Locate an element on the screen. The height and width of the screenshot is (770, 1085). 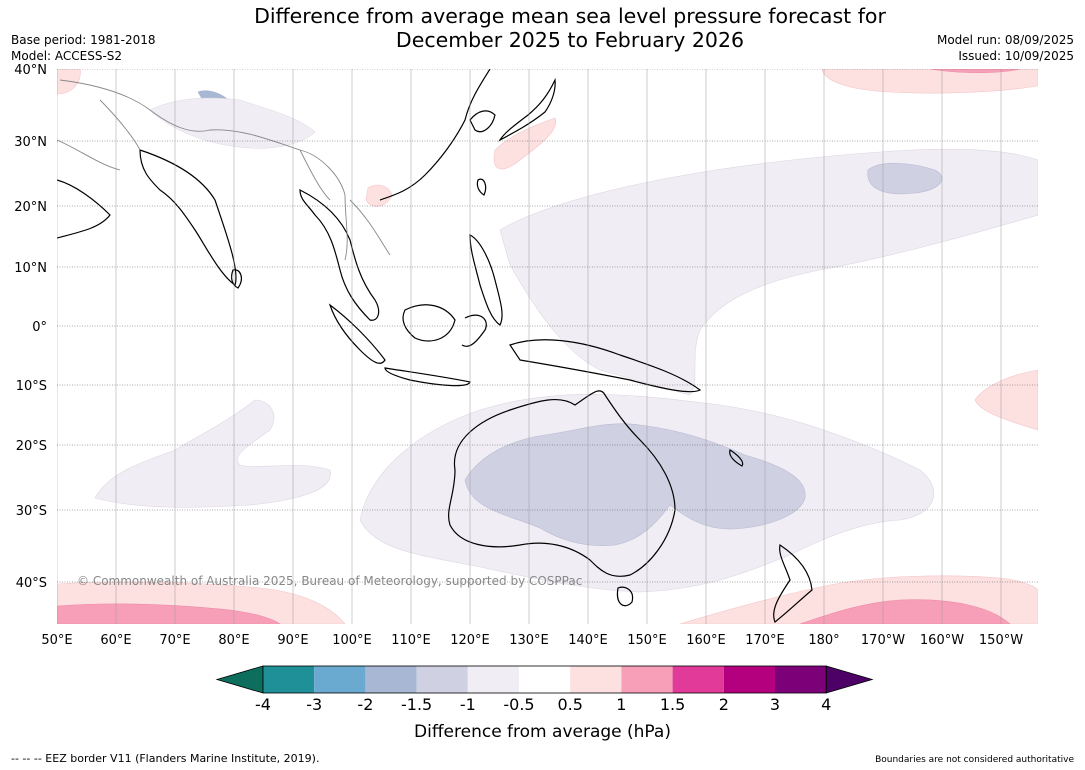
coastline-new-zealand is located at coordinates (793, 583).